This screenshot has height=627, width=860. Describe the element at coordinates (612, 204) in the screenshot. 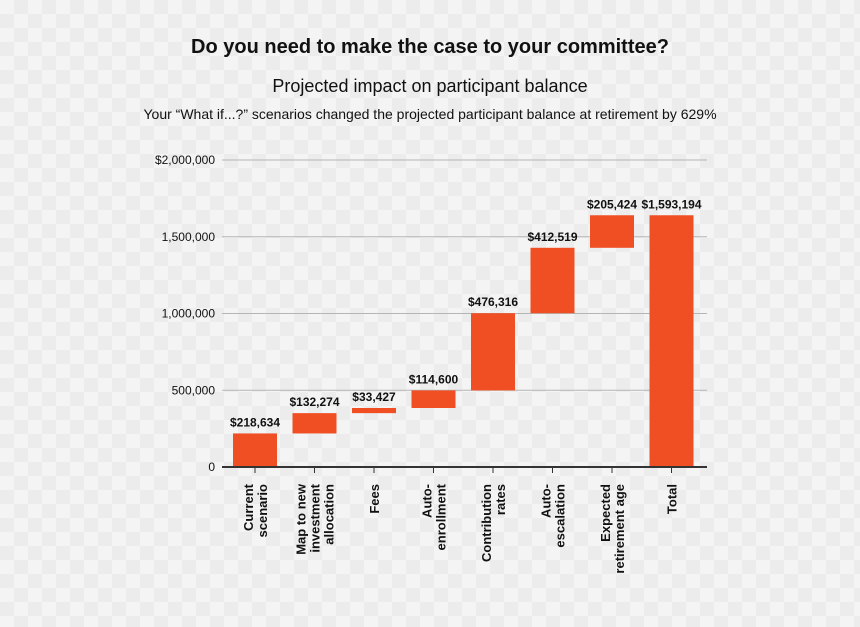

I see `data-label: $205,424` at that location.